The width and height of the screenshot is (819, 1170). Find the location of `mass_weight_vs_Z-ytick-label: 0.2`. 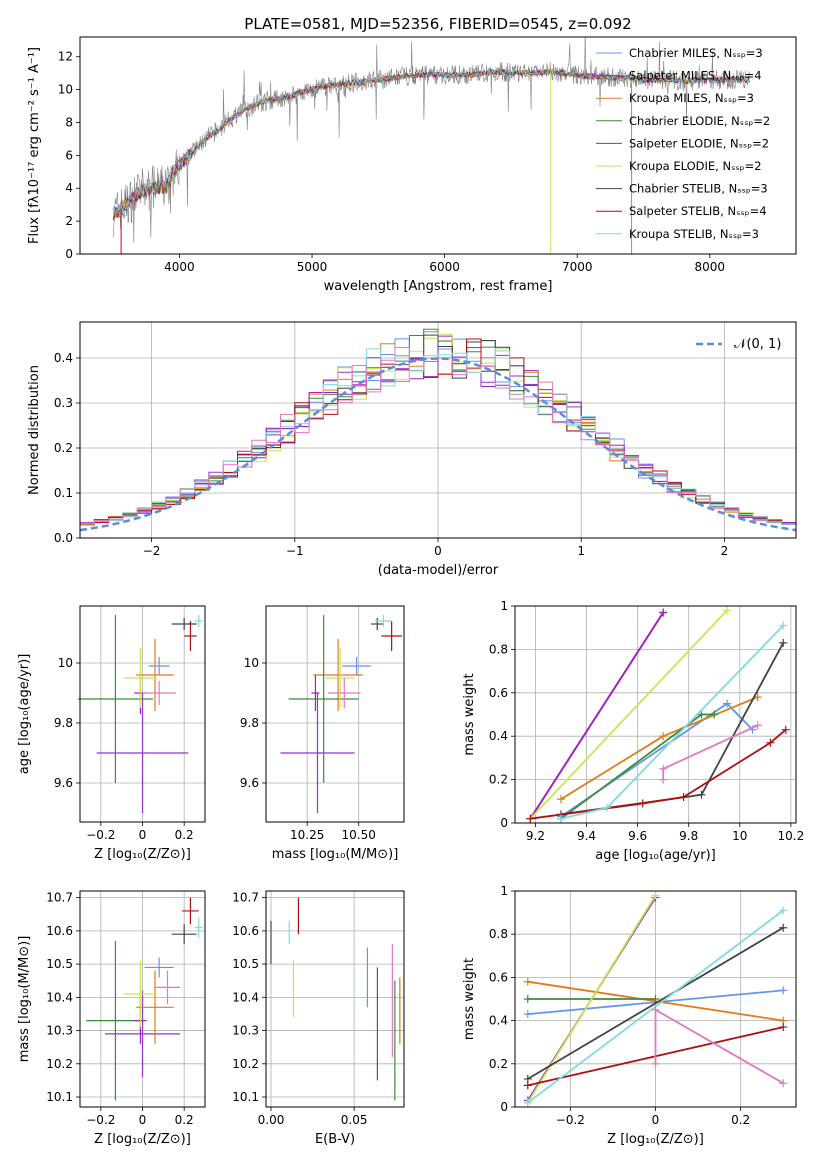

mass_weight_vs_Z-ytick-label: 0.2 is located at coordinates (498, 1064).